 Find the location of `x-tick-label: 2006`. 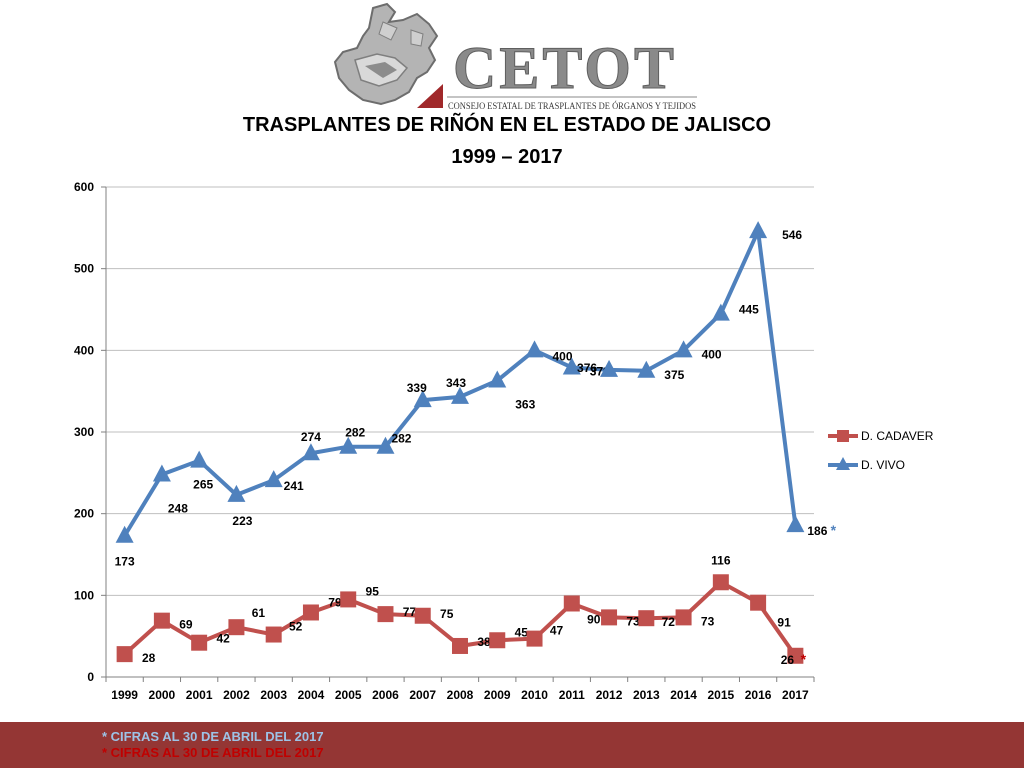

x-tick-label: 2006 is located at coordinates (385, 695).